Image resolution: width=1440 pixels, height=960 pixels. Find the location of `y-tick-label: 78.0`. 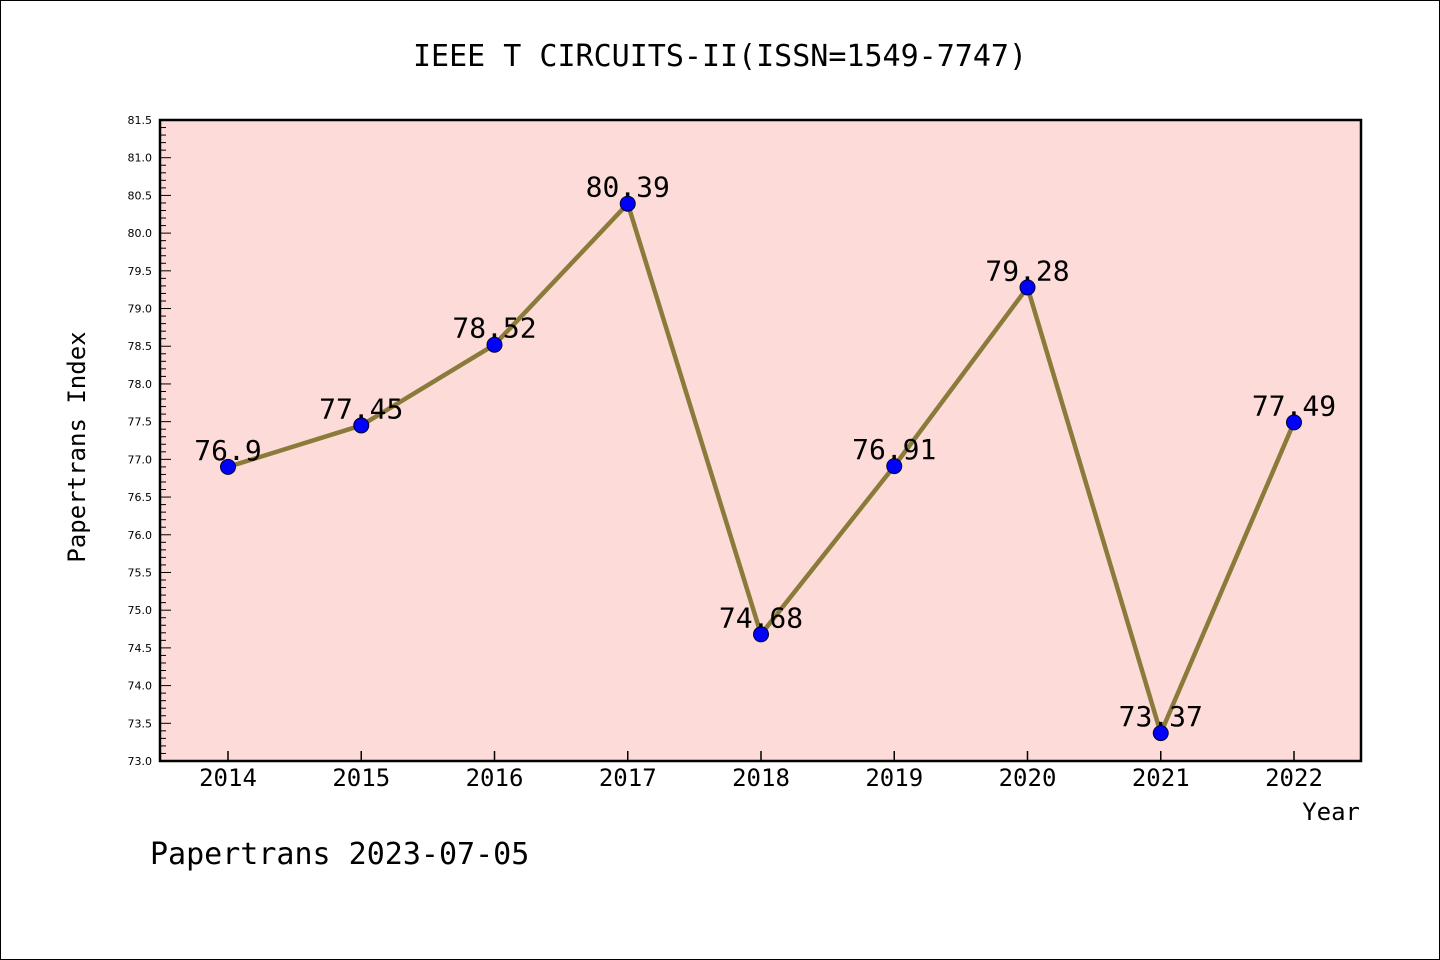

y-tick-label: 78.0 is located at coordinates (140, 384).